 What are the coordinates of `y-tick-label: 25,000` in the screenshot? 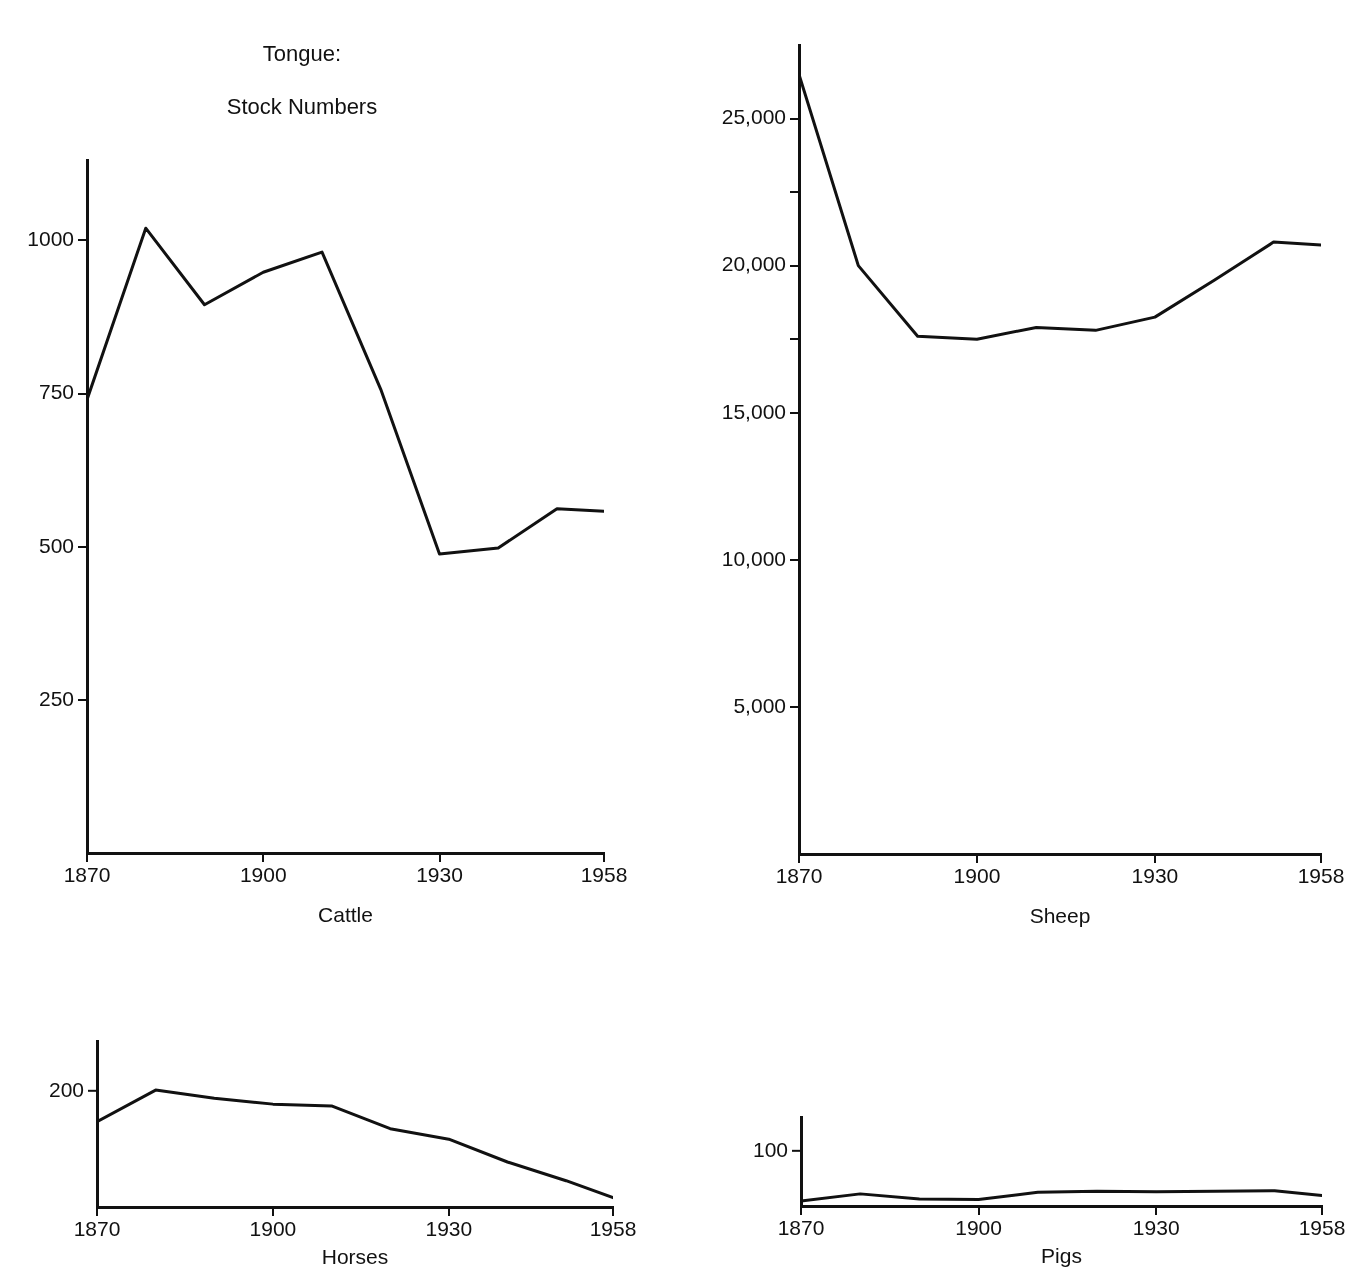 It's located at (753, 117).